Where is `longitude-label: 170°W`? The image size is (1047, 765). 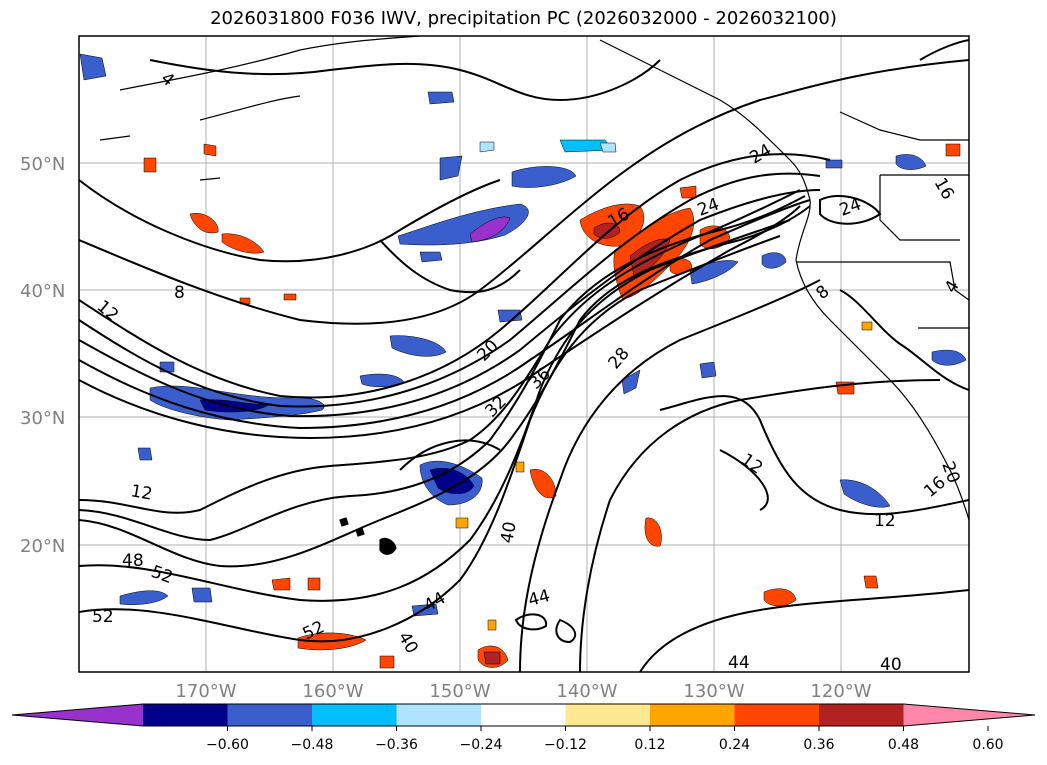
longitude-label: 170°W is located at coordinates (205, 691).